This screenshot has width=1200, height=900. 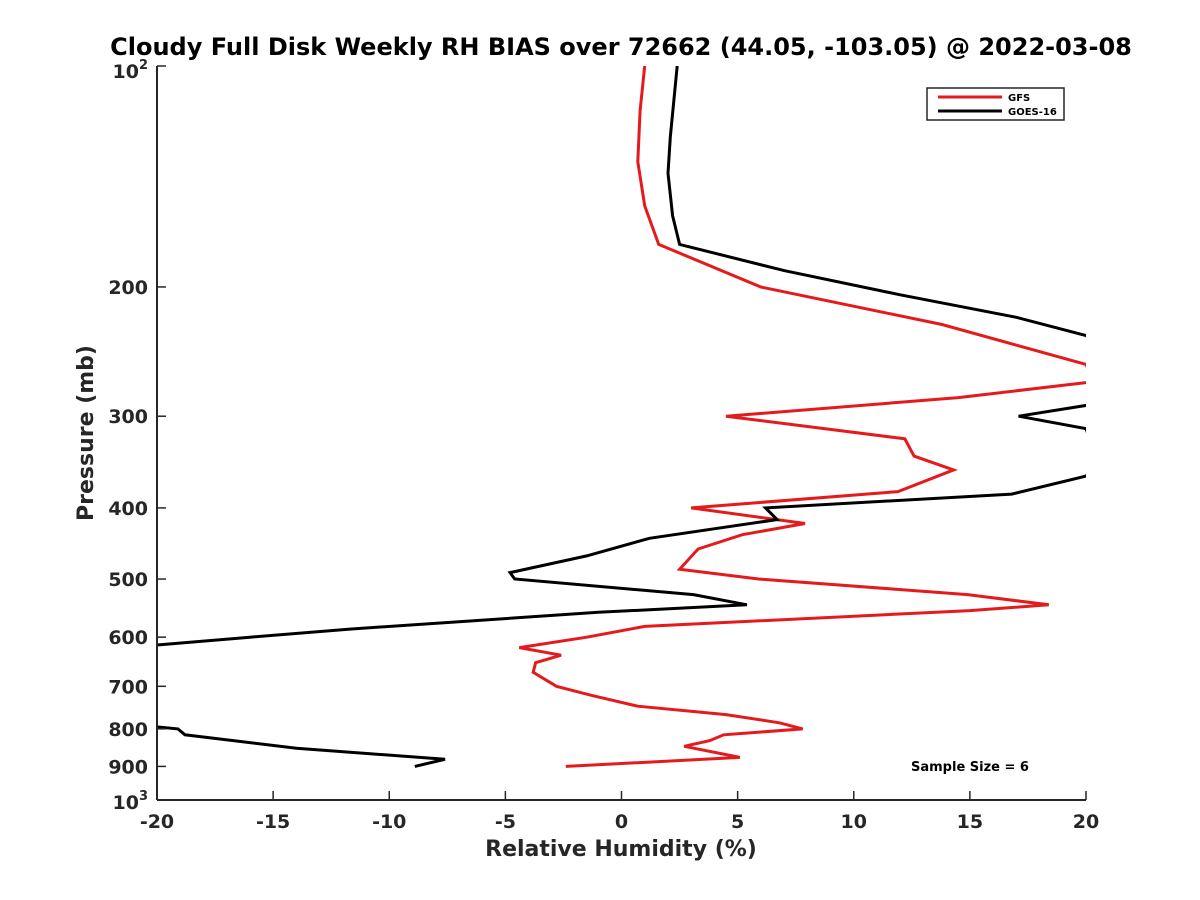 What do you see at coordinates (128, 767) in the screenshot?
I see `y-tick-label: 900` at bounding box center [128, 767].